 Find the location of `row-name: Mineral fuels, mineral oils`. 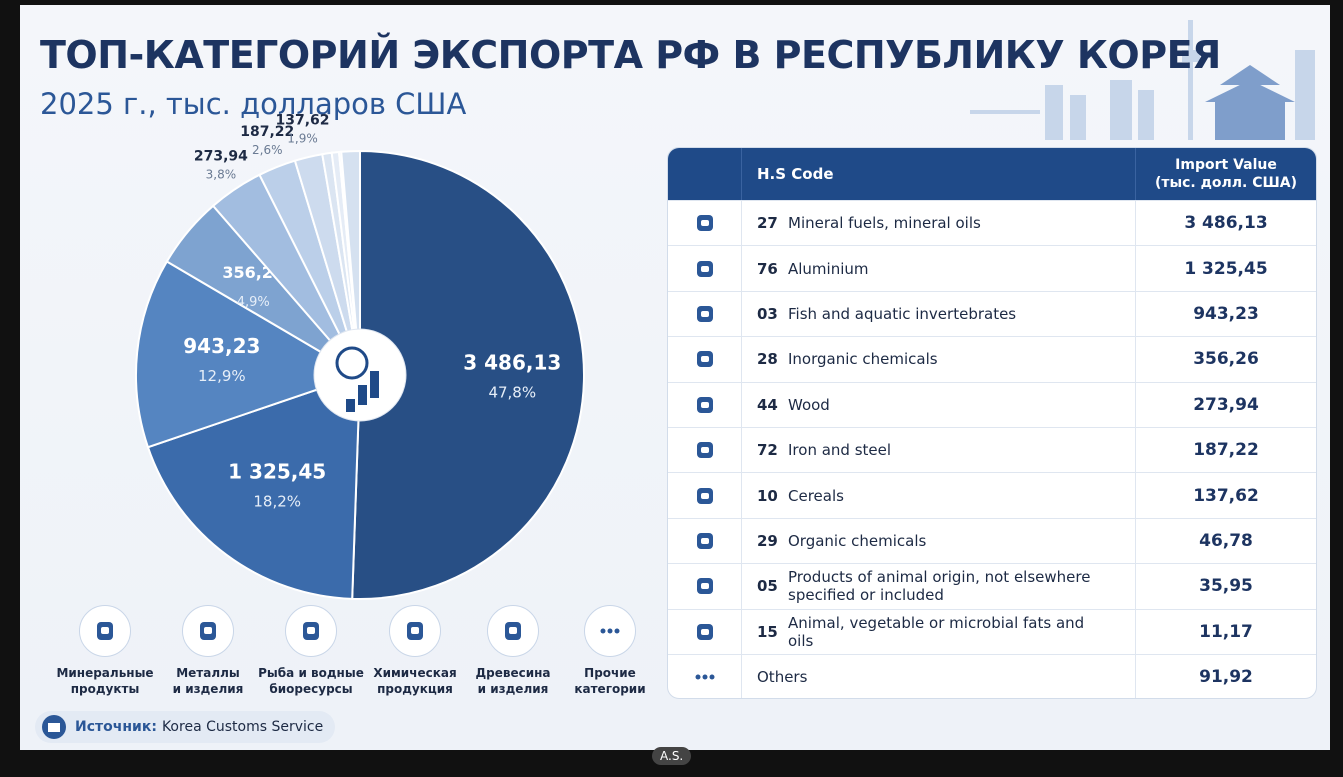

row-name: Mineral fuels, mineral oils is located at coordinates (884, 223).